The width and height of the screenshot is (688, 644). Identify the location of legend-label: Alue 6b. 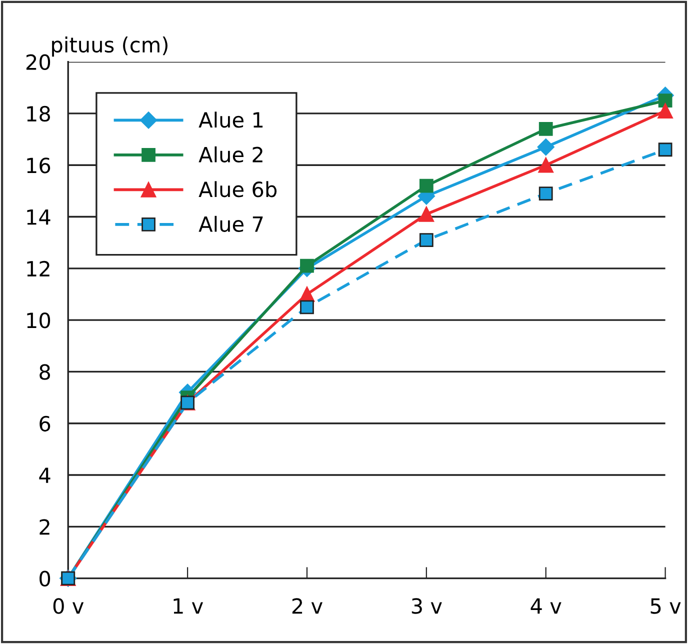
(237, 189).